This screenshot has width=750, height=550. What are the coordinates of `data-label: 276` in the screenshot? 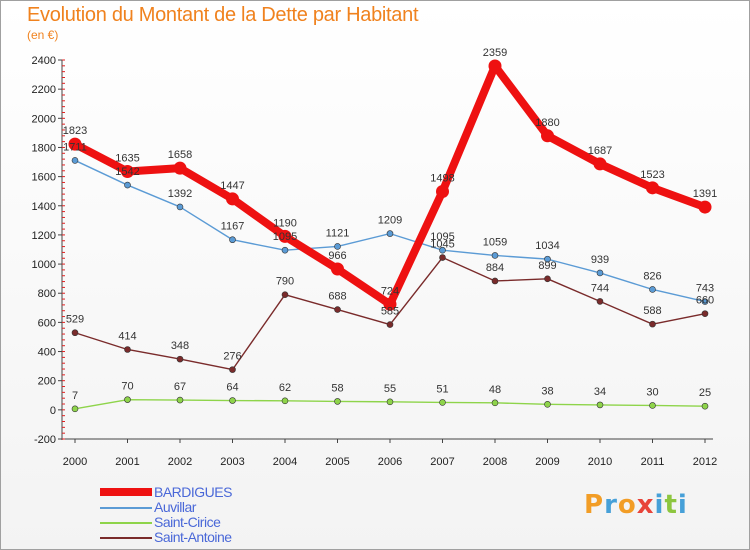 It's located at (232, 357).